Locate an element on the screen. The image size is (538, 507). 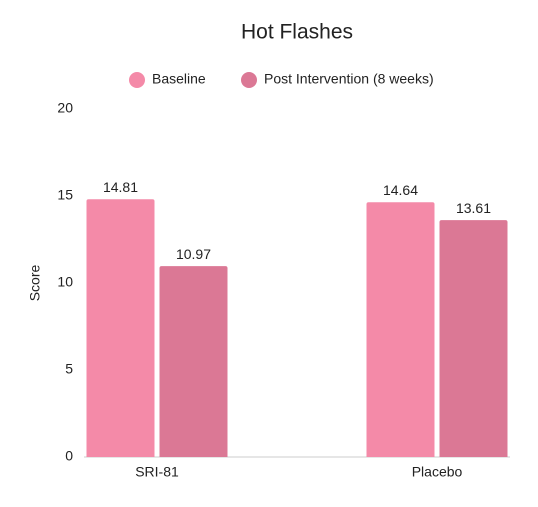
value-label: 13.61 is located at coordinates (473, 208).